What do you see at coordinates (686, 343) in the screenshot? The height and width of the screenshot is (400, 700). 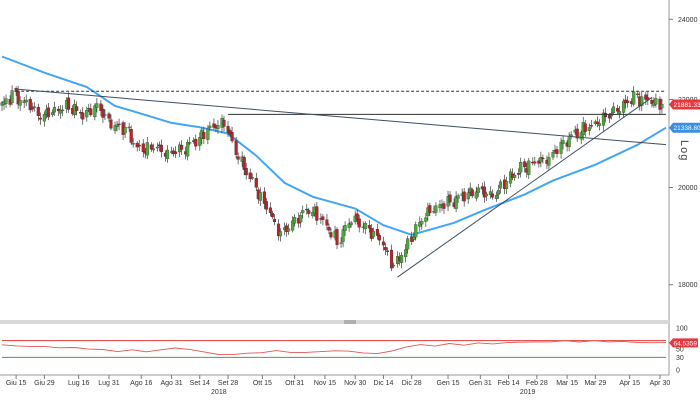 I see `rsi-value-text: 64.5359` at bounding box center [686, 343].